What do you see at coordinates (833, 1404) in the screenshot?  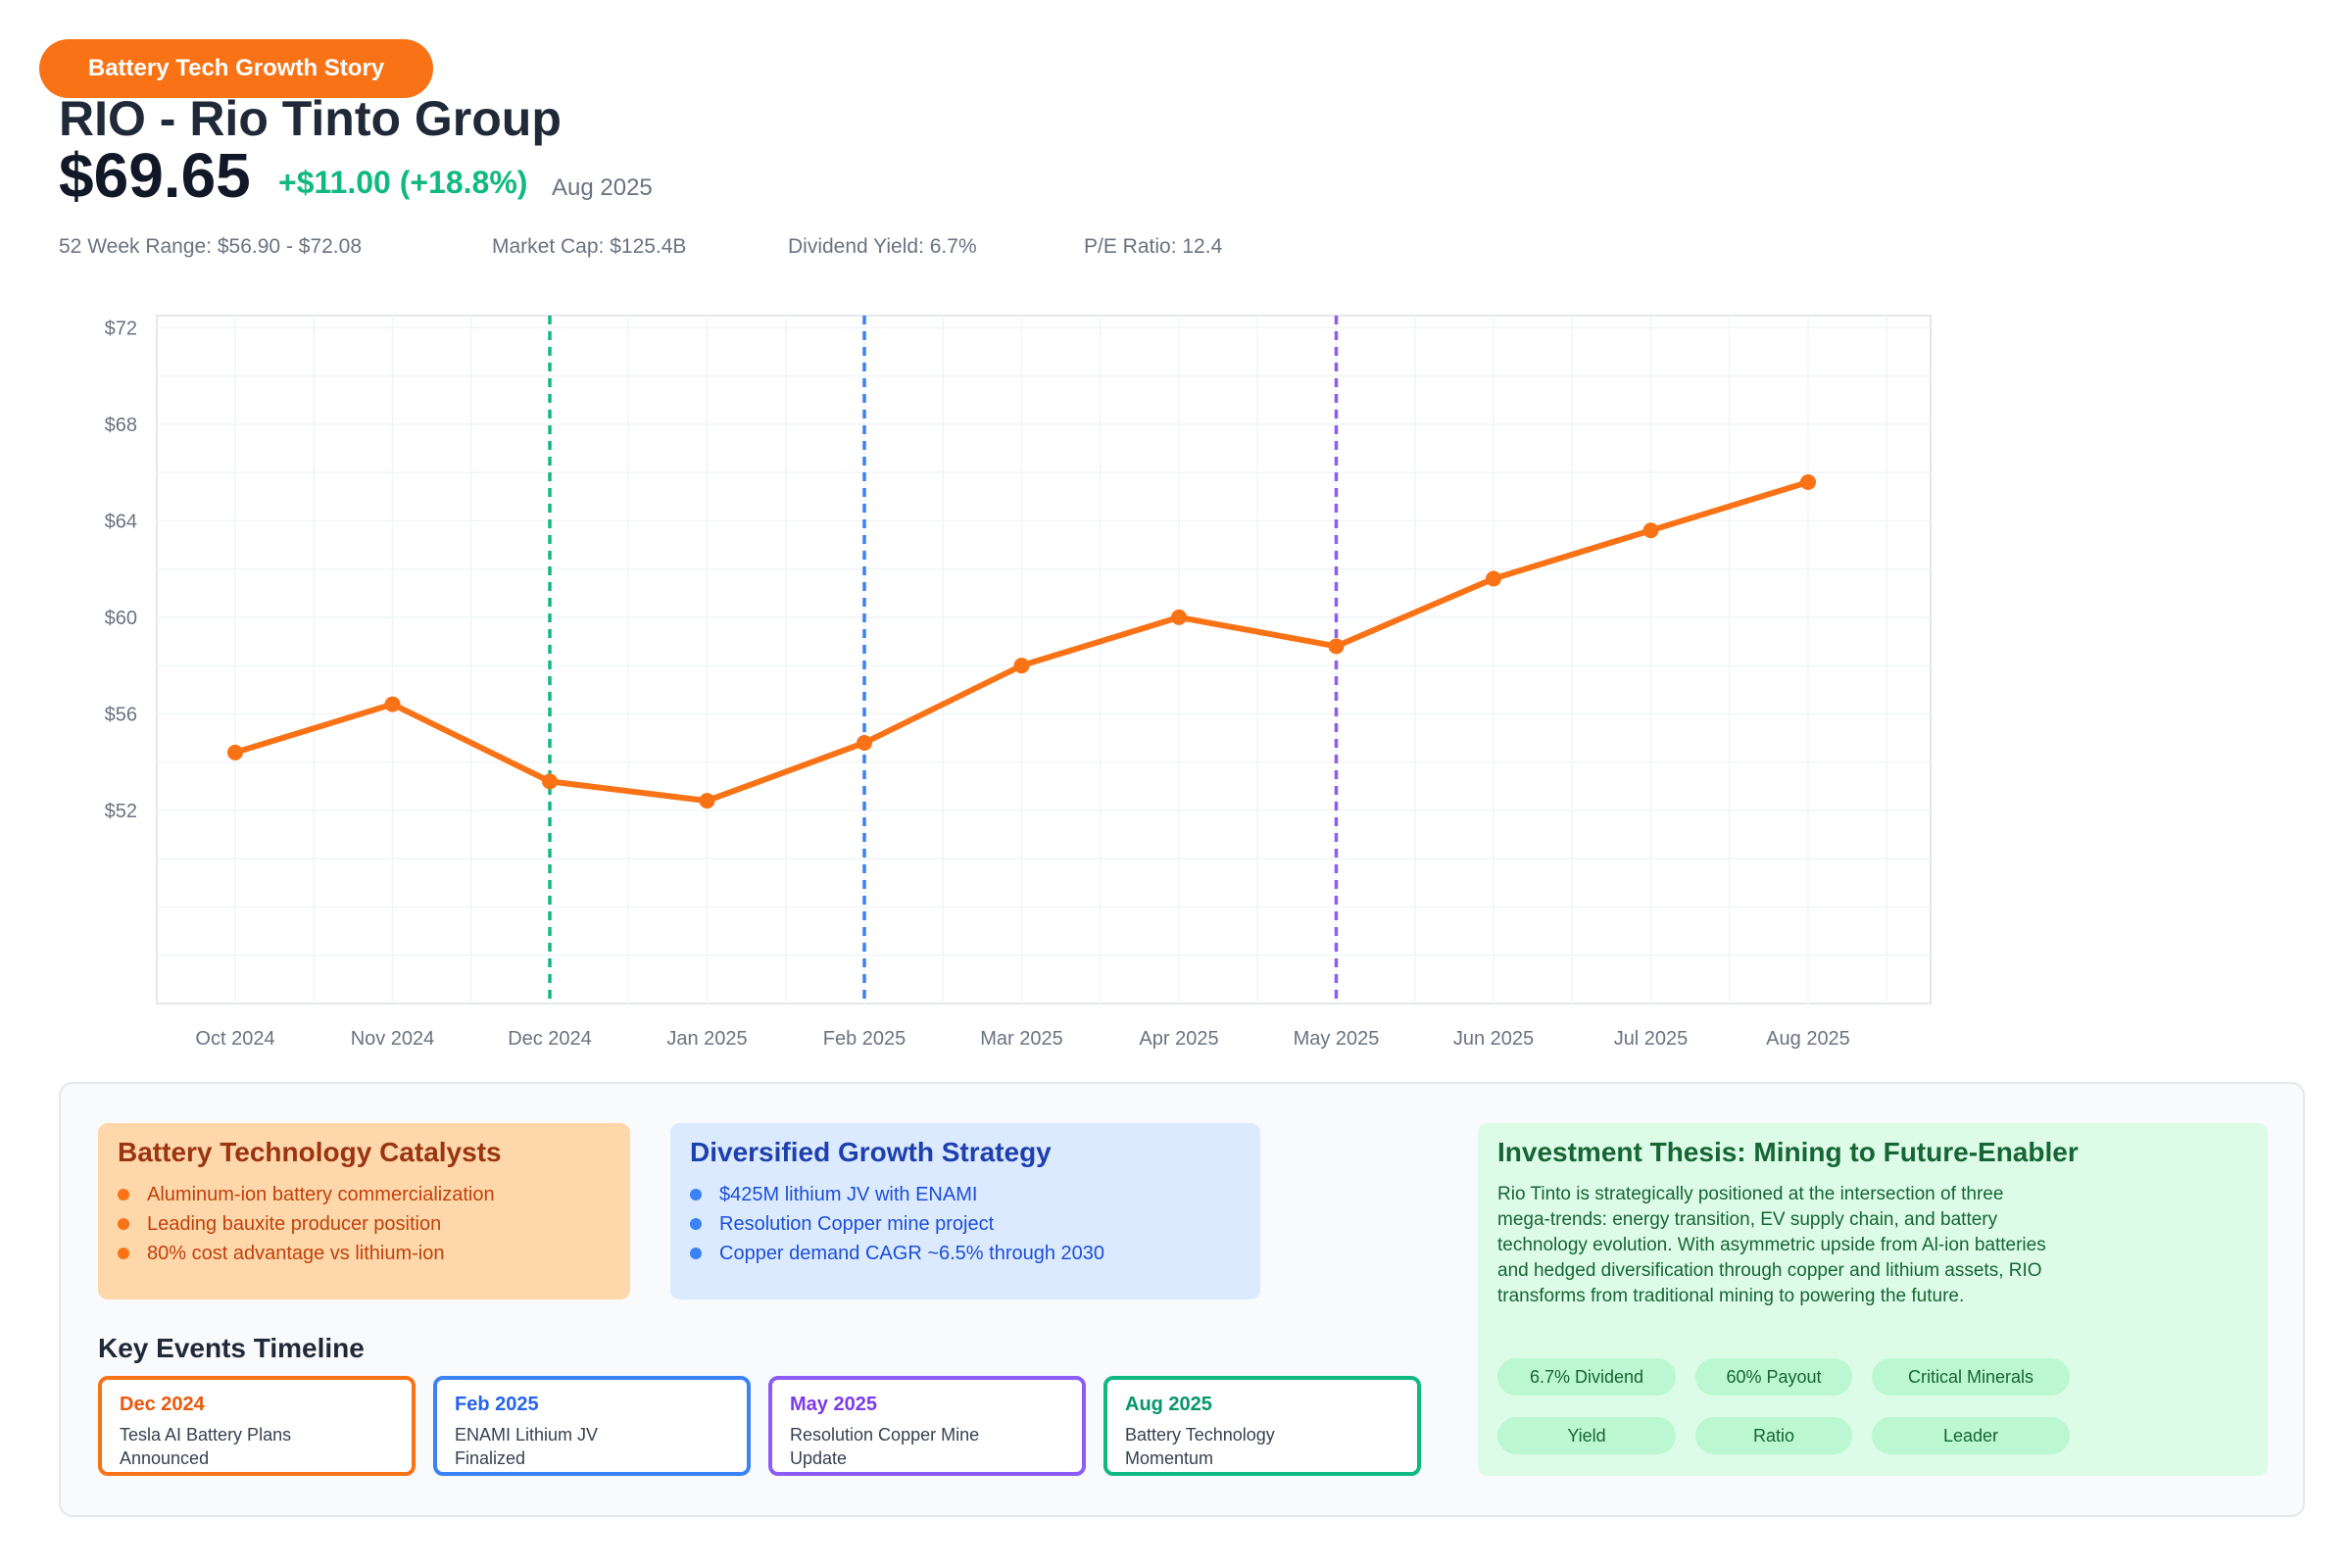 I see `event-date: May 2025` at bounding box center [833, 1404].